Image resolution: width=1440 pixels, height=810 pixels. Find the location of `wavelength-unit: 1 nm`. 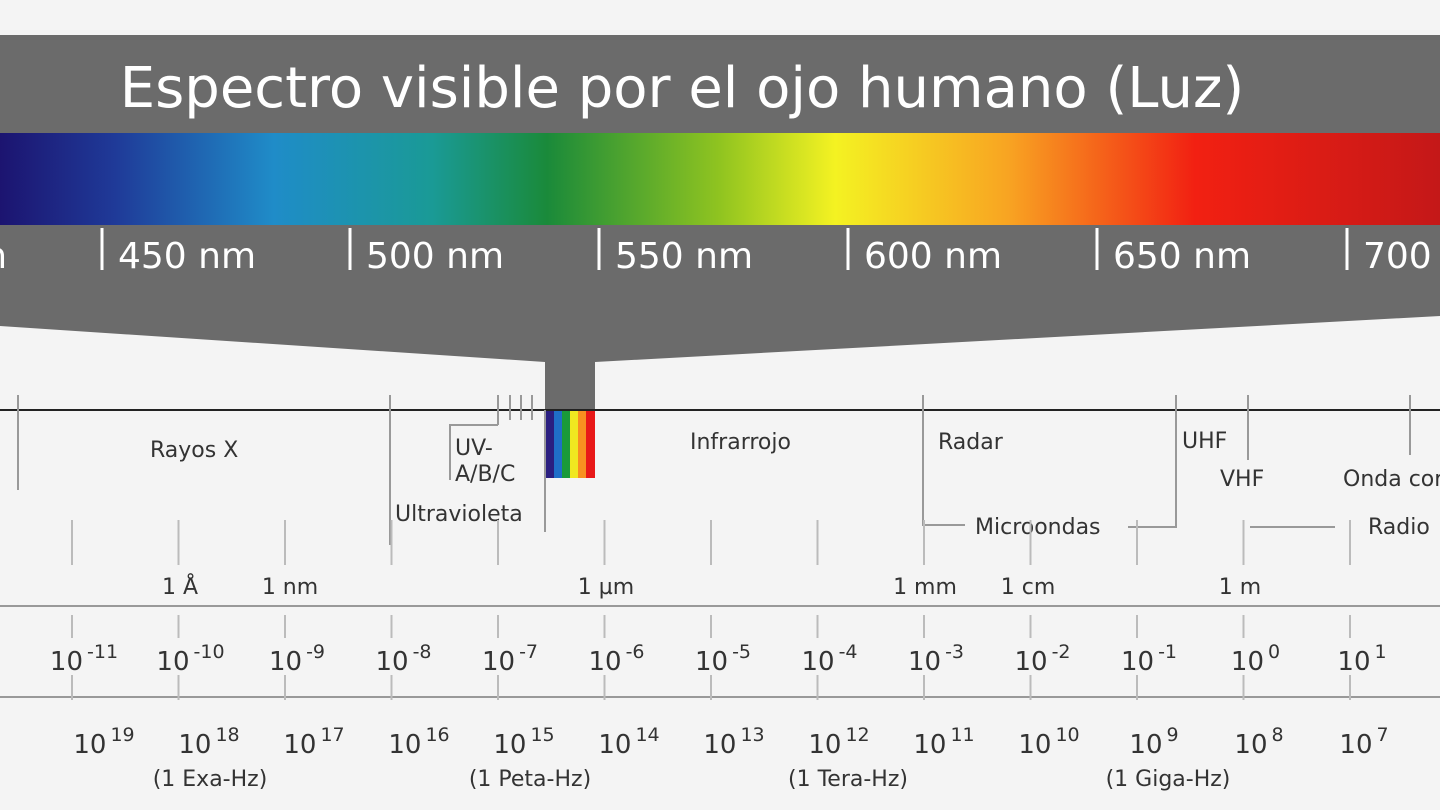

wavelength-unit: 1 nm is located at coordinates (290, 587).